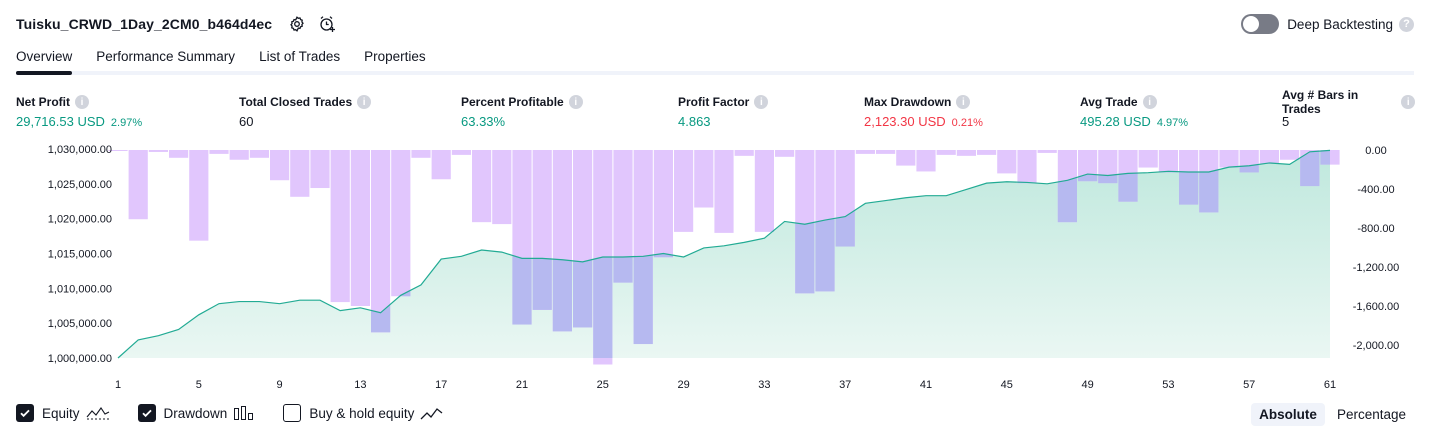  I want to click on tabs-divider, so click(715, 73).